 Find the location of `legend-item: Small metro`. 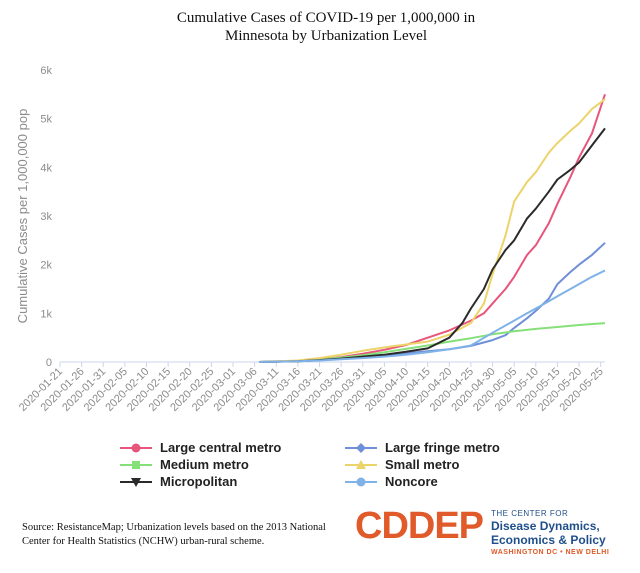

legend-item: Small metro is located at coordinates (402, 464).